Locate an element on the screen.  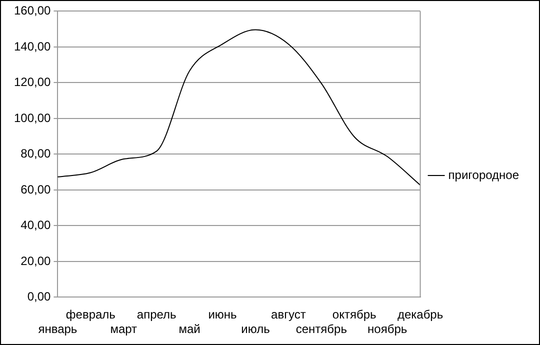
x-tick-label: март is located at coordinates (124, 329).